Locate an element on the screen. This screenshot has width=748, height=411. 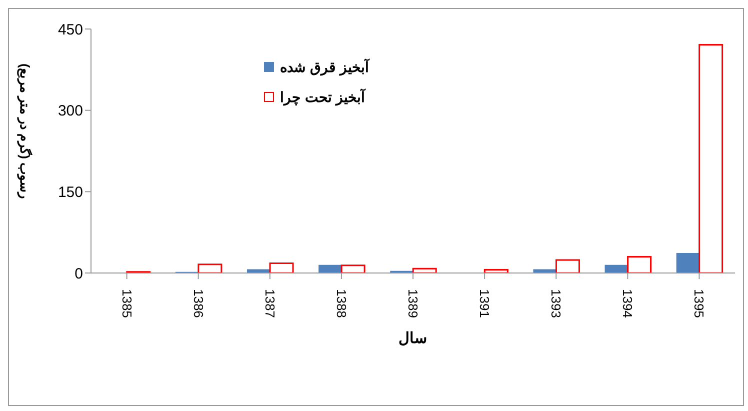
x-tick-label: 1389 is located at coordinates (413, 303).